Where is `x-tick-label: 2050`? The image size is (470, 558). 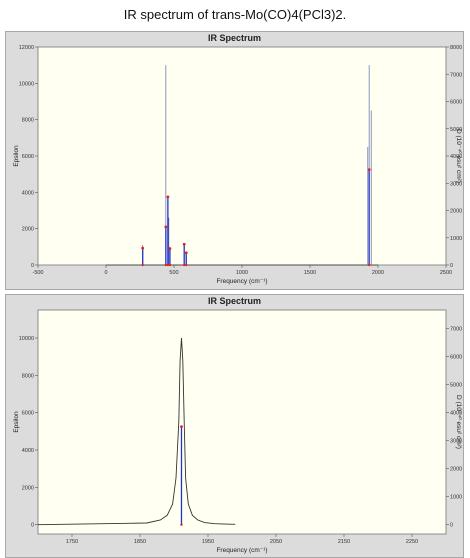
x-tick-label: 2050 is located at coordinates (276, 542).